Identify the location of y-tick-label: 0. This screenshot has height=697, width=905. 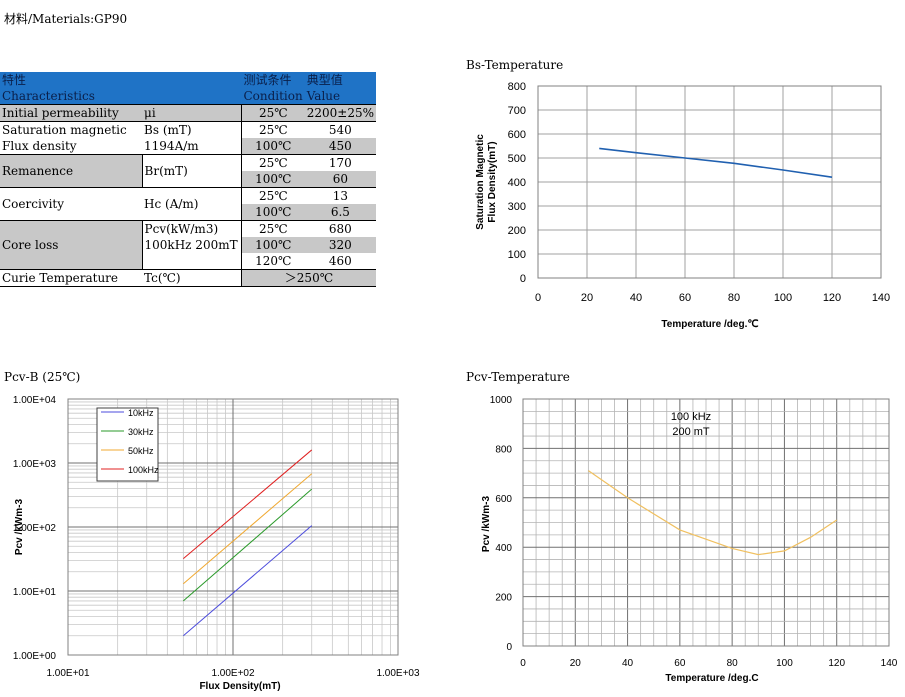
(509, 647).